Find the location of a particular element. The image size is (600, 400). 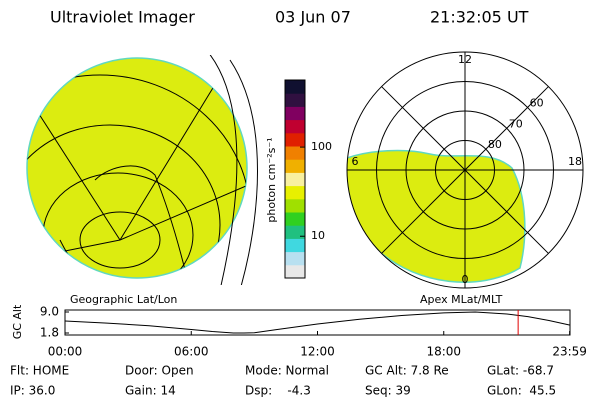

right-map-label: Apex MLat/MLT is located at coordinates (461, 299).